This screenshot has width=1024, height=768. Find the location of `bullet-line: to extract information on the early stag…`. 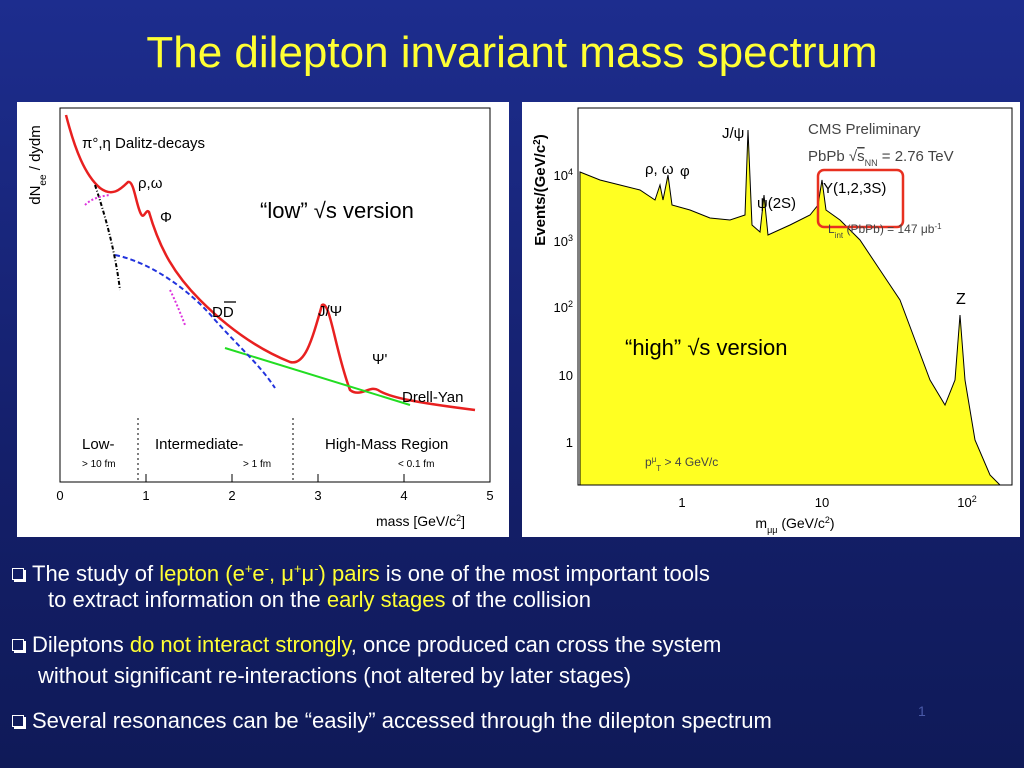

bullet-line: to extract information on the early stag… is located at coordinates (319, 600).